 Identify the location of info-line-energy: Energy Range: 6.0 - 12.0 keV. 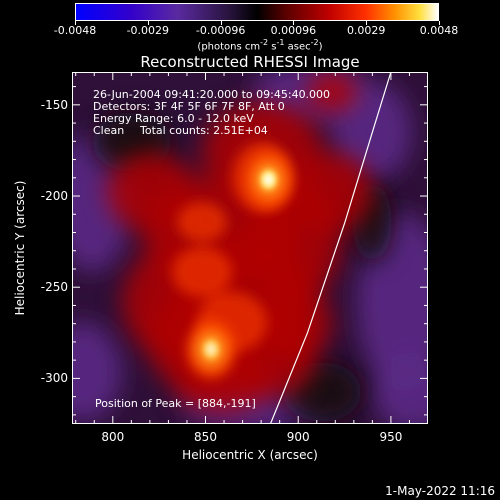
(173, 118).